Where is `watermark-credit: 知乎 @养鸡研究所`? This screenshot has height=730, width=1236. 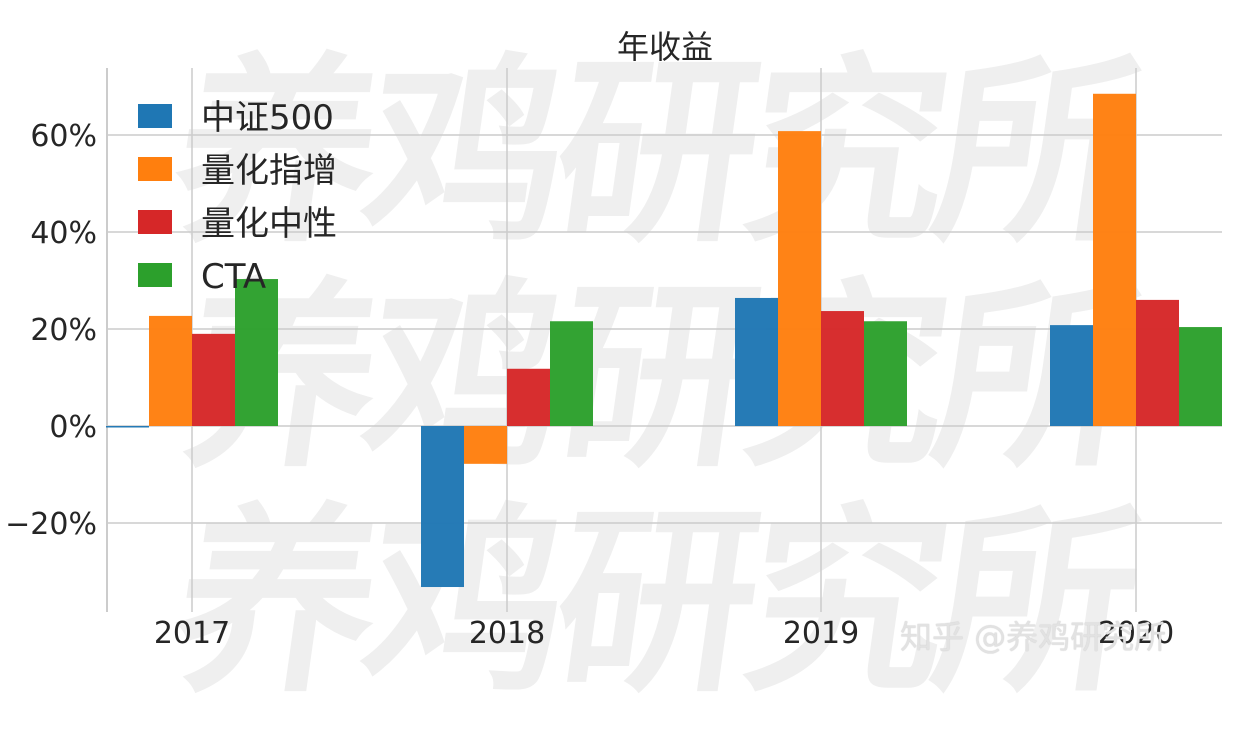
watermark-credit: 知乎 @养鸡研究所 is located at coordinates (1033, 637).